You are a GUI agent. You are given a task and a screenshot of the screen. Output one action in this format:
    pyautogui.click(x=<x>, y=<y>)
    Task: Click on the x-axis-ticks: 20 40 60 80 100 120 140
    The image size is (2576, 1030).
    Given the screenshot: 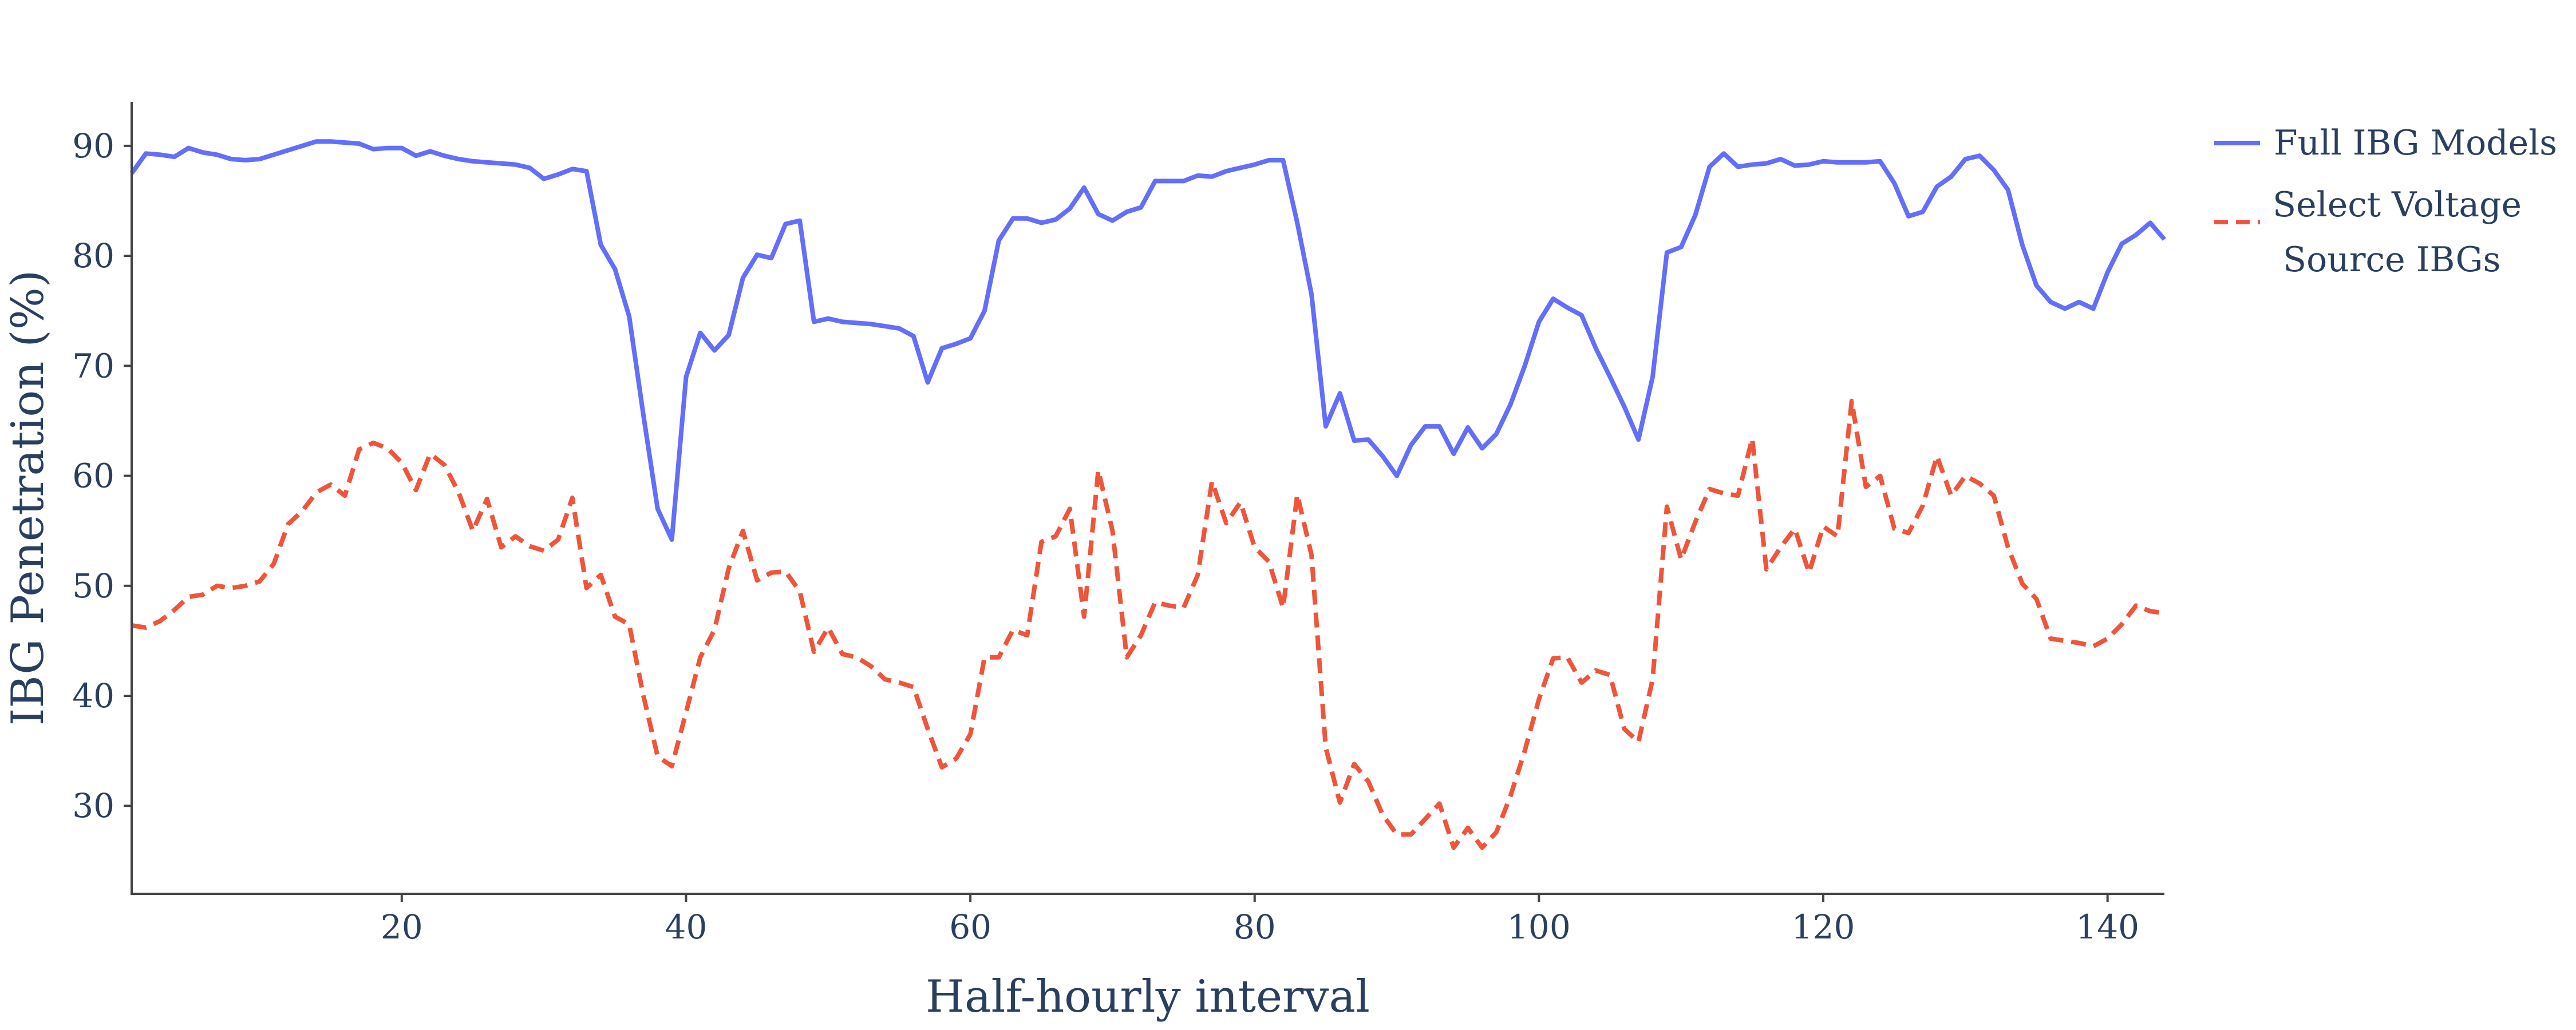 What is the action you would take?
    pyautogui.click(x=1260, y=920)
    